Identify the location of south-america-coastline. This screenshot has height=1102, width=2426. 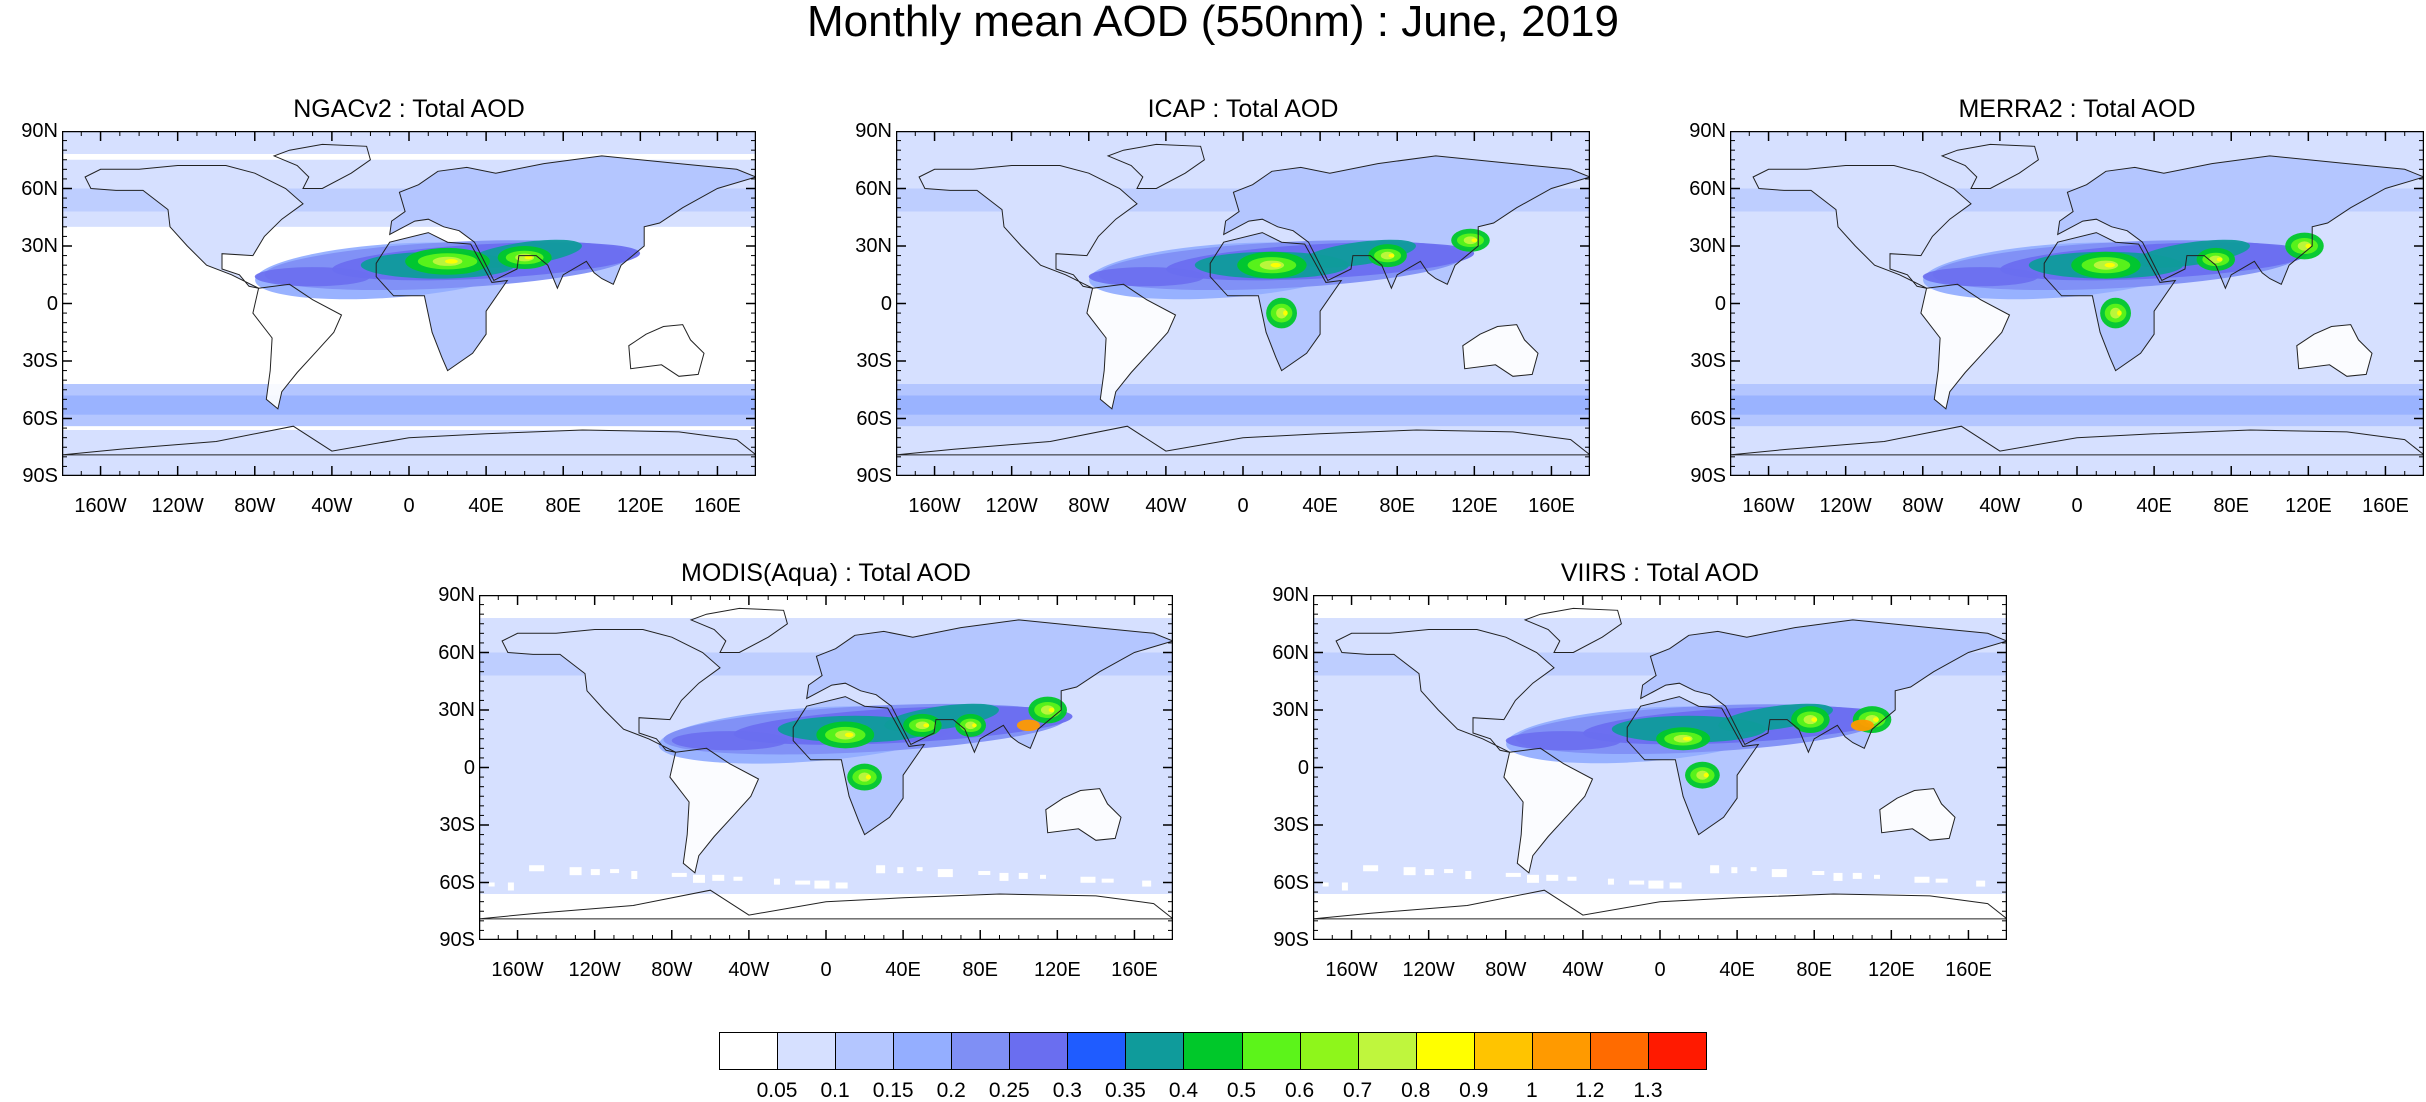
(714, 810).